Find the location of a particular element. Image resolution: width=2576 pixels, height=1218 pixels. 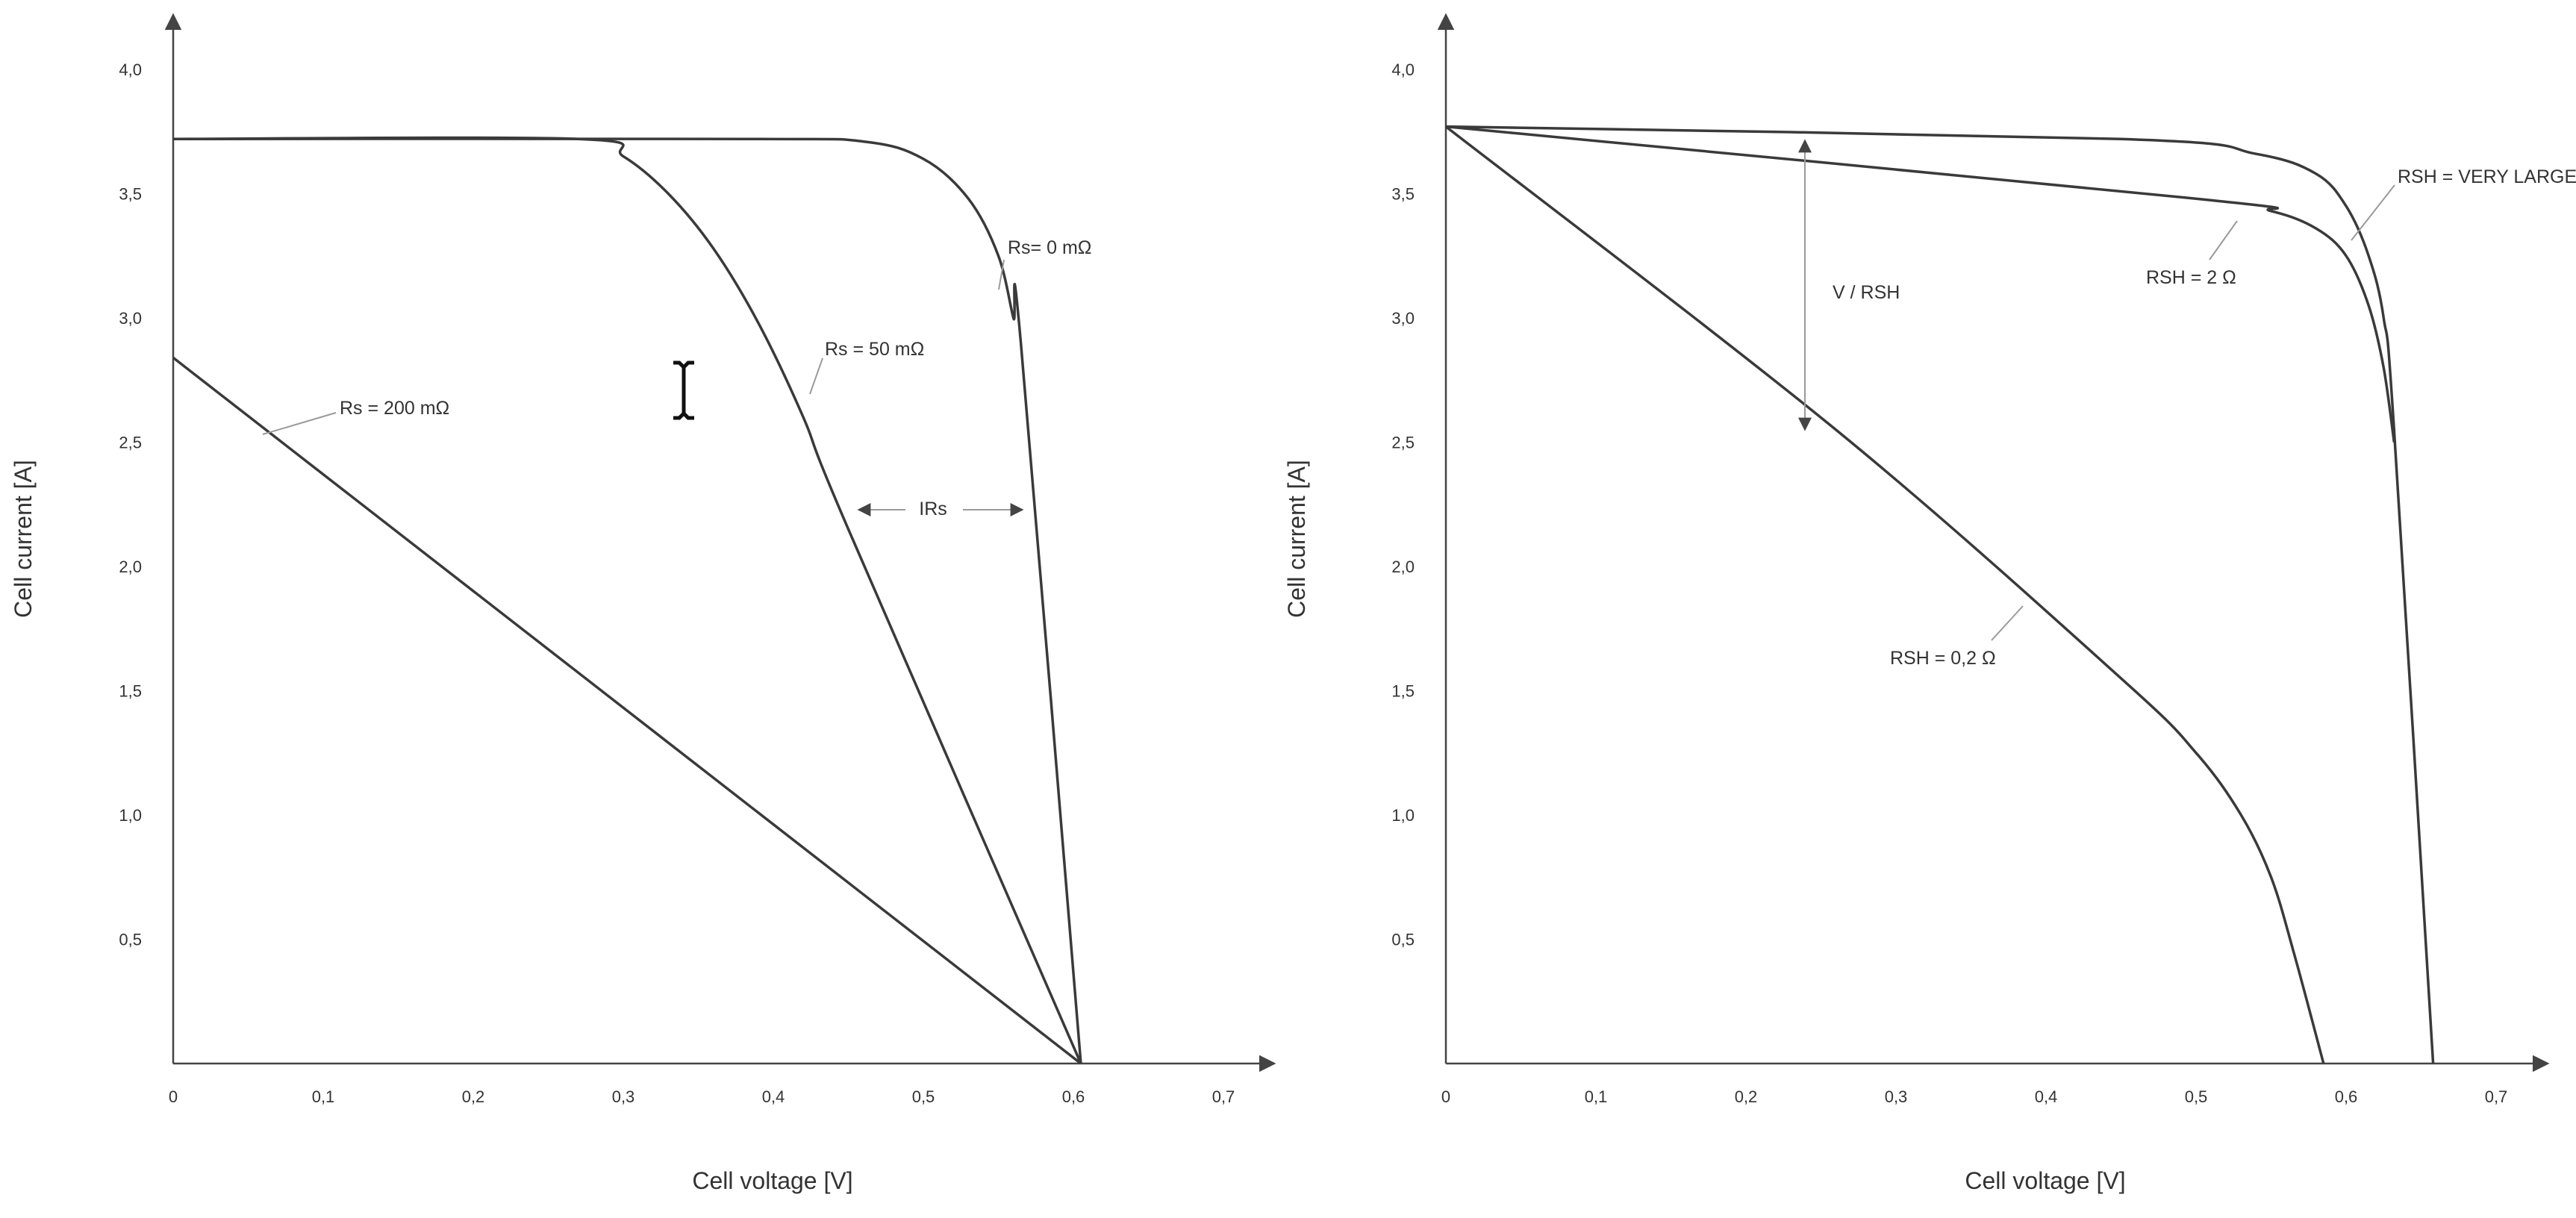

v-over-rsh-annotation: V / RSH is located at coordinates (1866, 292).